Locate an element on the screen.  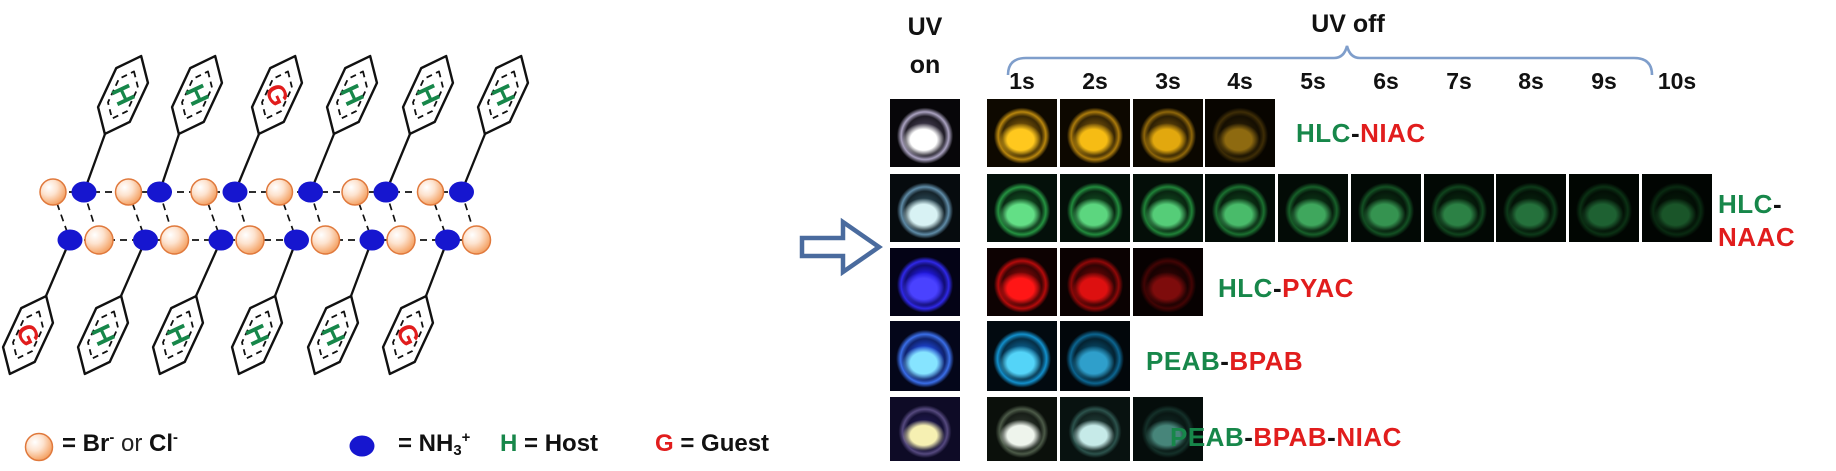
photo-PEAB-BPAB-NIAC-2s is located at coordinates (1095, 429).